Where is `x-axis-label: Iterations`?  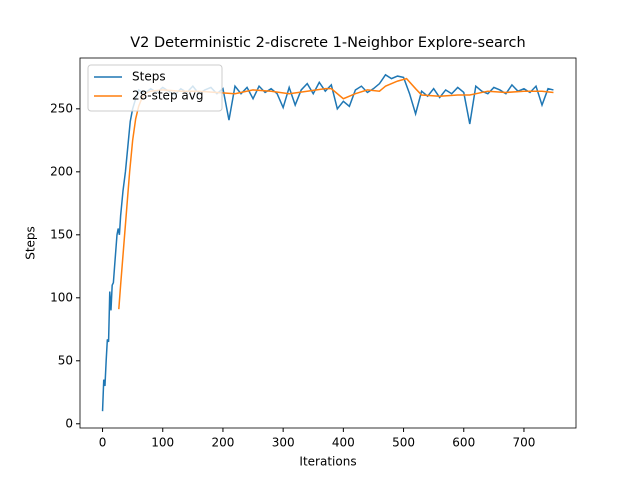 x-axis-label: Iterations is located at coordinates (327, 462).